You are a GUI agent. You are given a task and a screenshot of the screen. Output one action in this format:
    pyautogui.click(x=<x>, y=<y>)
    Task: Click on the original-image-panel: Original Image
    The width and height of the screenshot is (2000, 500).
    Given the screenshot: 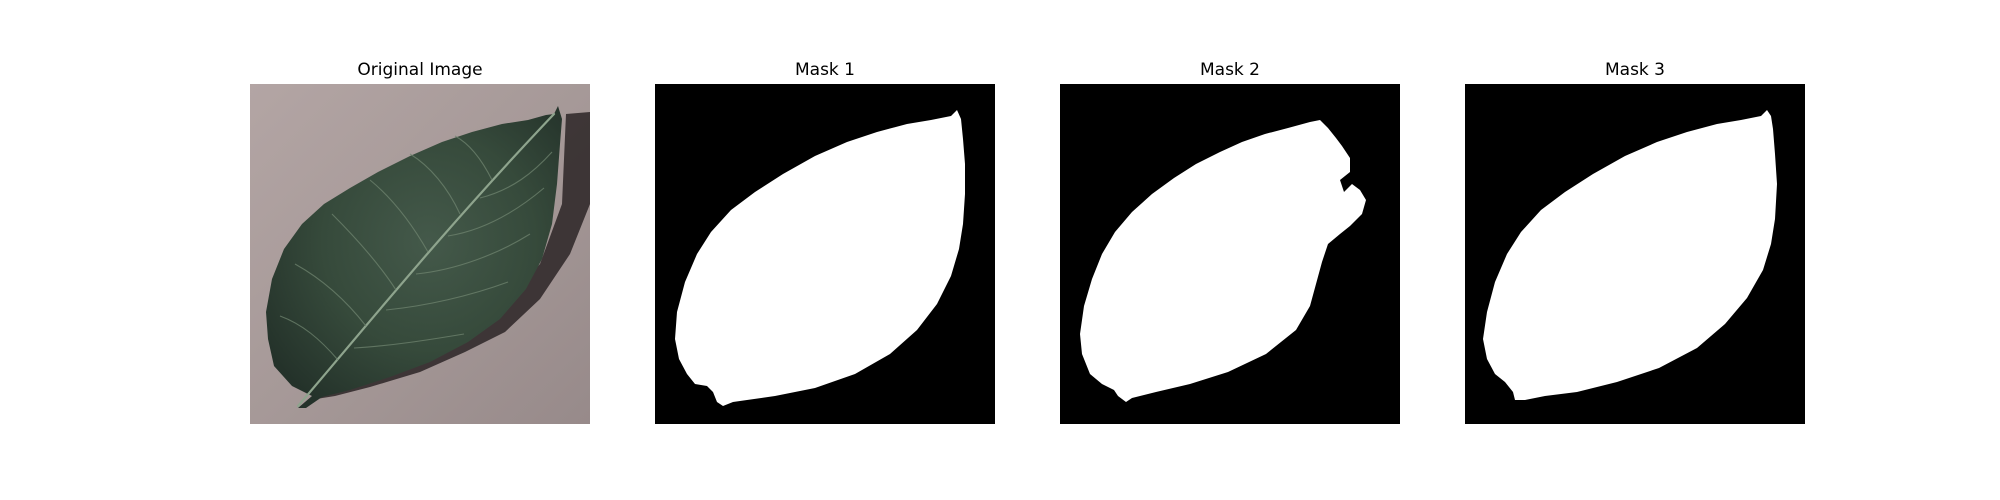 What is the action you would take?
    pyautogui.click(x=420, y=241)
    